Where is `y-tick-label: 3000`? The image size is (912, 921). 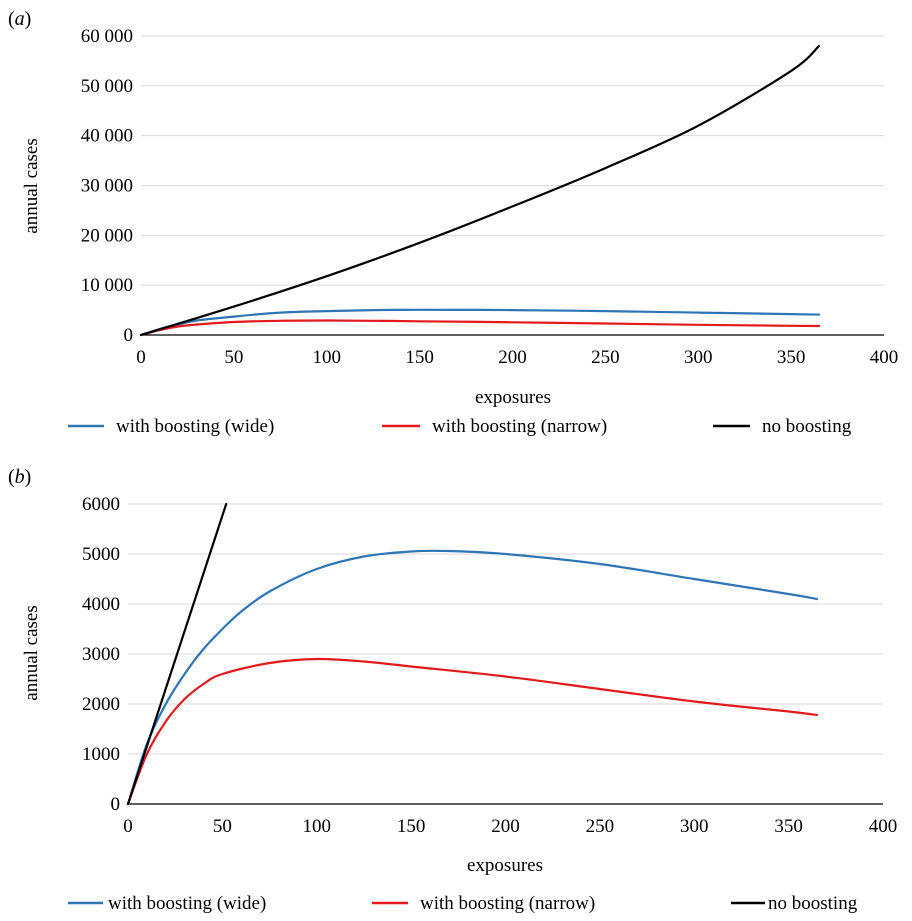
y-tick-label: 3000 is located at coordinates (101, 654).